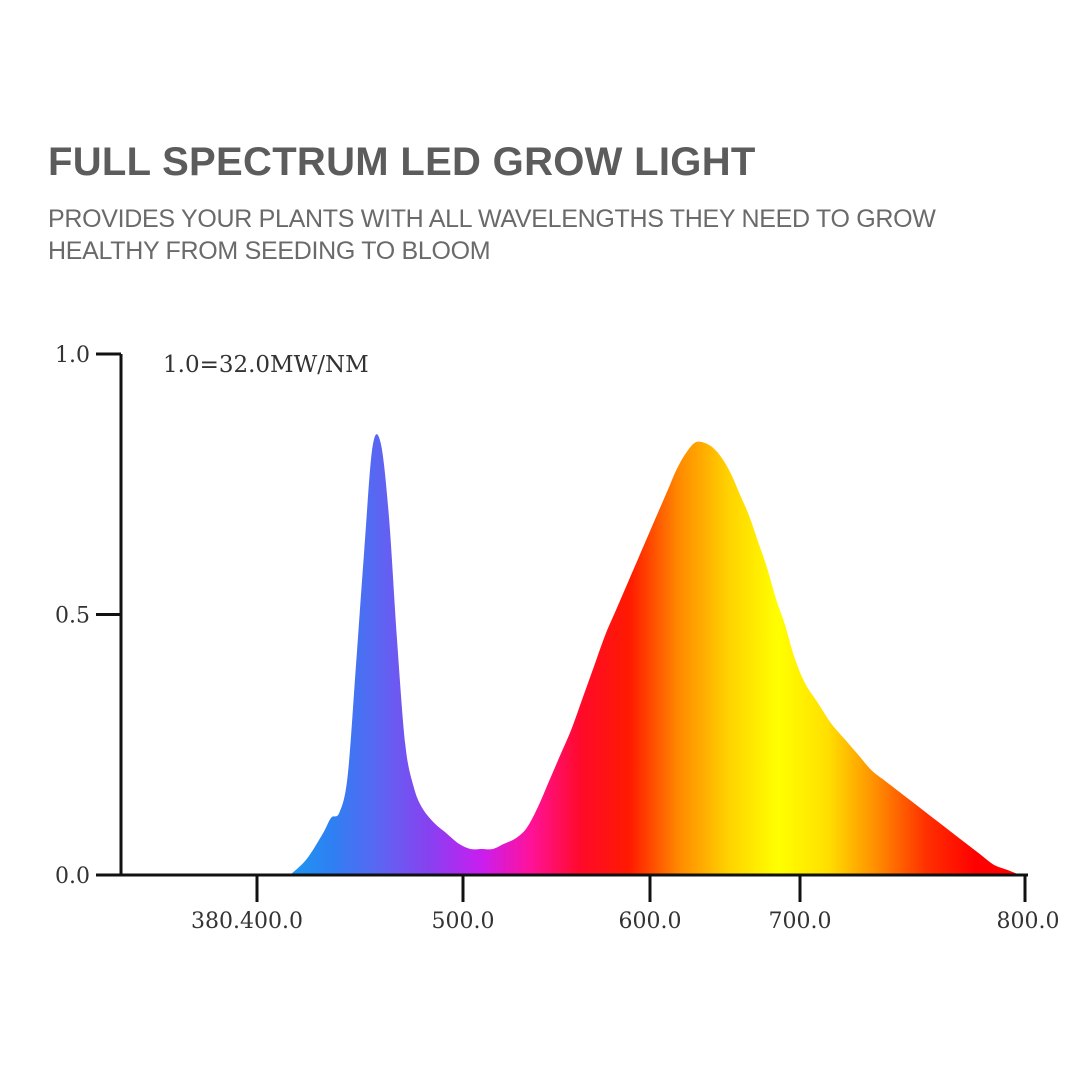  What do you see at coordinates (247, 921) in the screenshot?
I see `x-tick-label: 380.400.0` at bounding box center [247, 921].